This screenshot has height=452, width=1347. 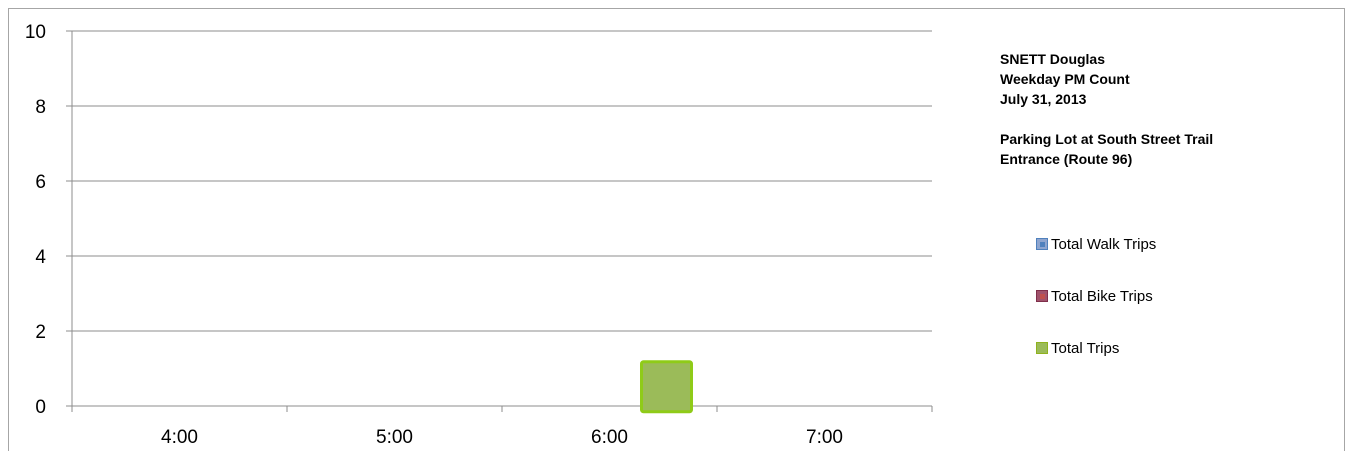 What do you see at coordinates (1065, 79) in the screenshot?
I see `chart-subtitle: Weekday PM Count` at bounding box center [1065, 79].